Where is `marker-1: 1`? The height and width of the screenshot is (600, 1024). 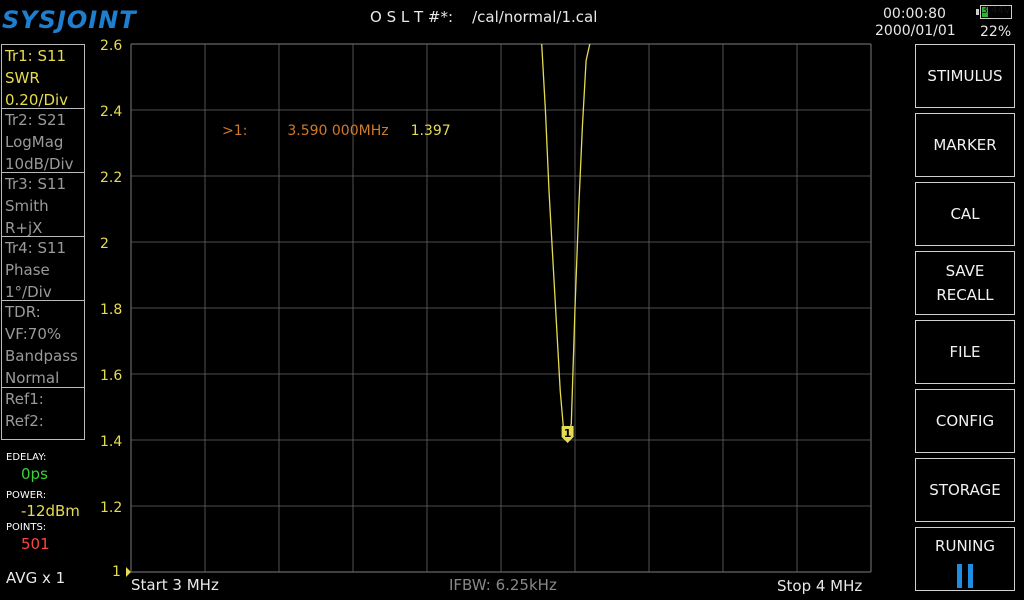
marker-1: 1 is located at coordinates (567, 434).